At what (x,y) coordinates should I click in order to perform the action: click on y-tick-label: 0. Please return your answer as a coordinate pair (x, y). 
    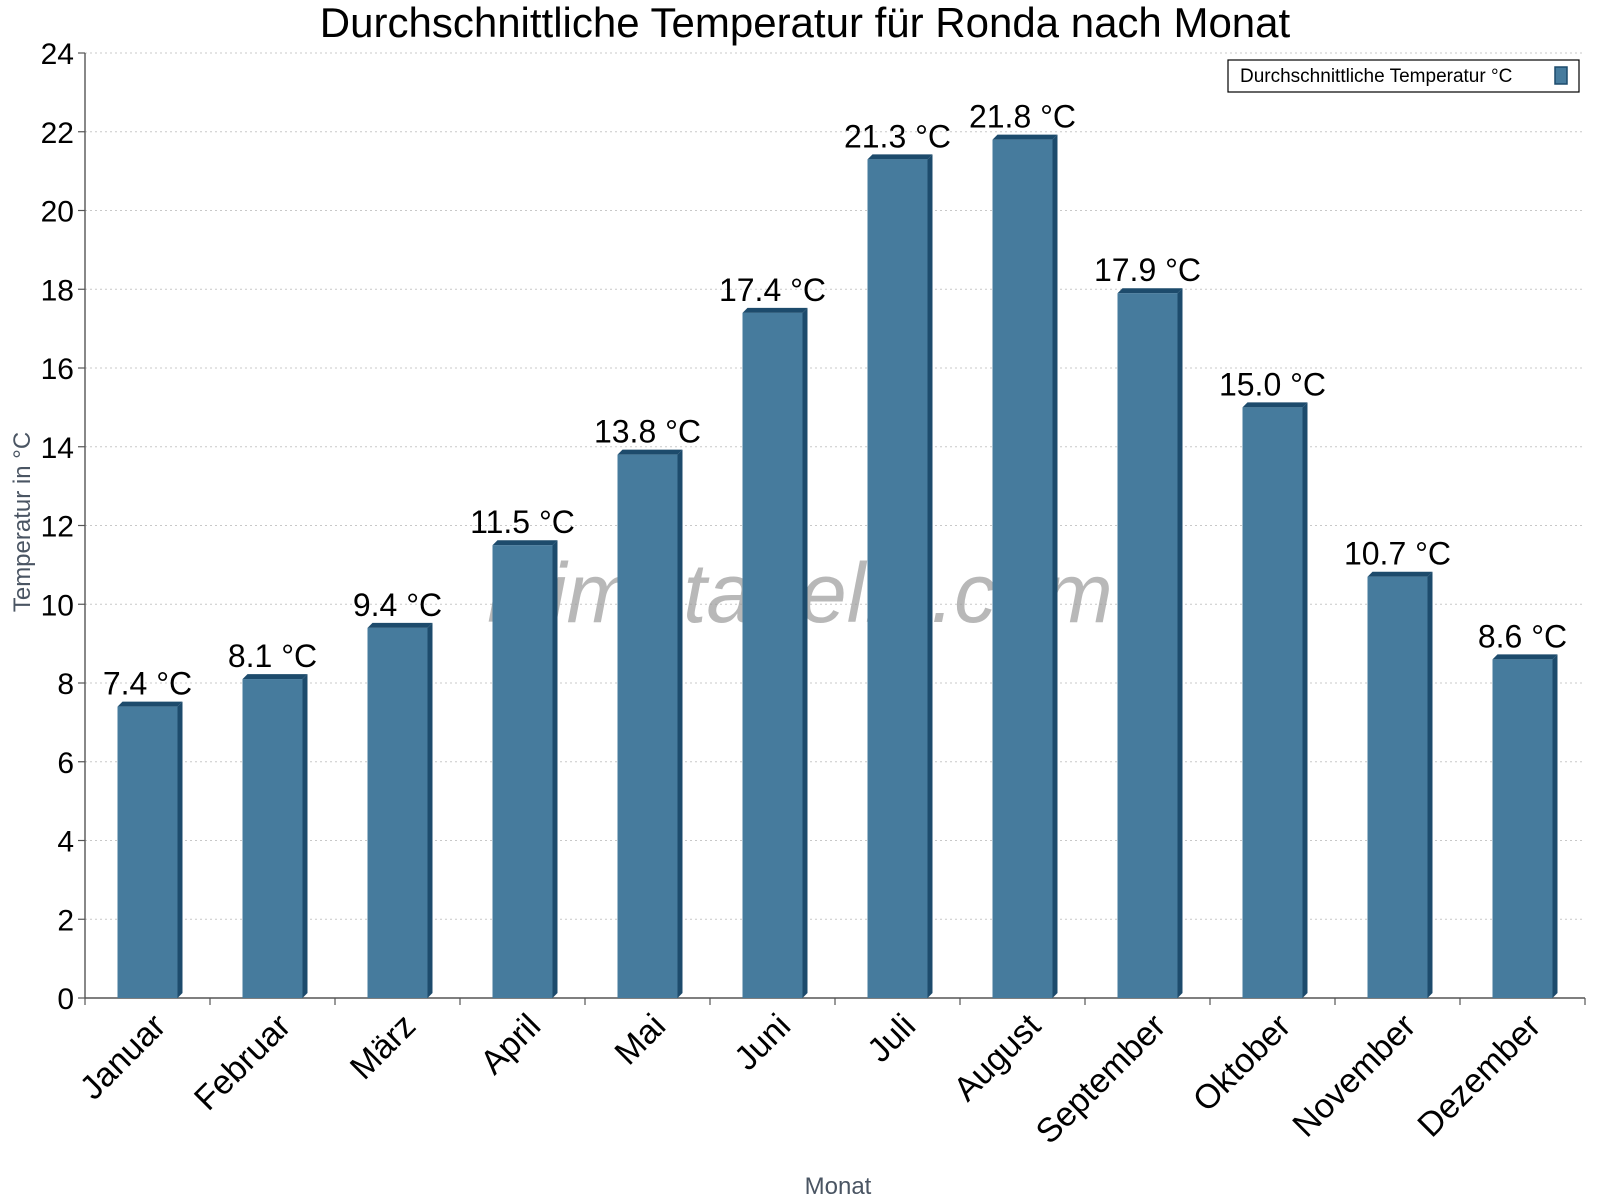
    Looking at the image, I should click on (65, 999).